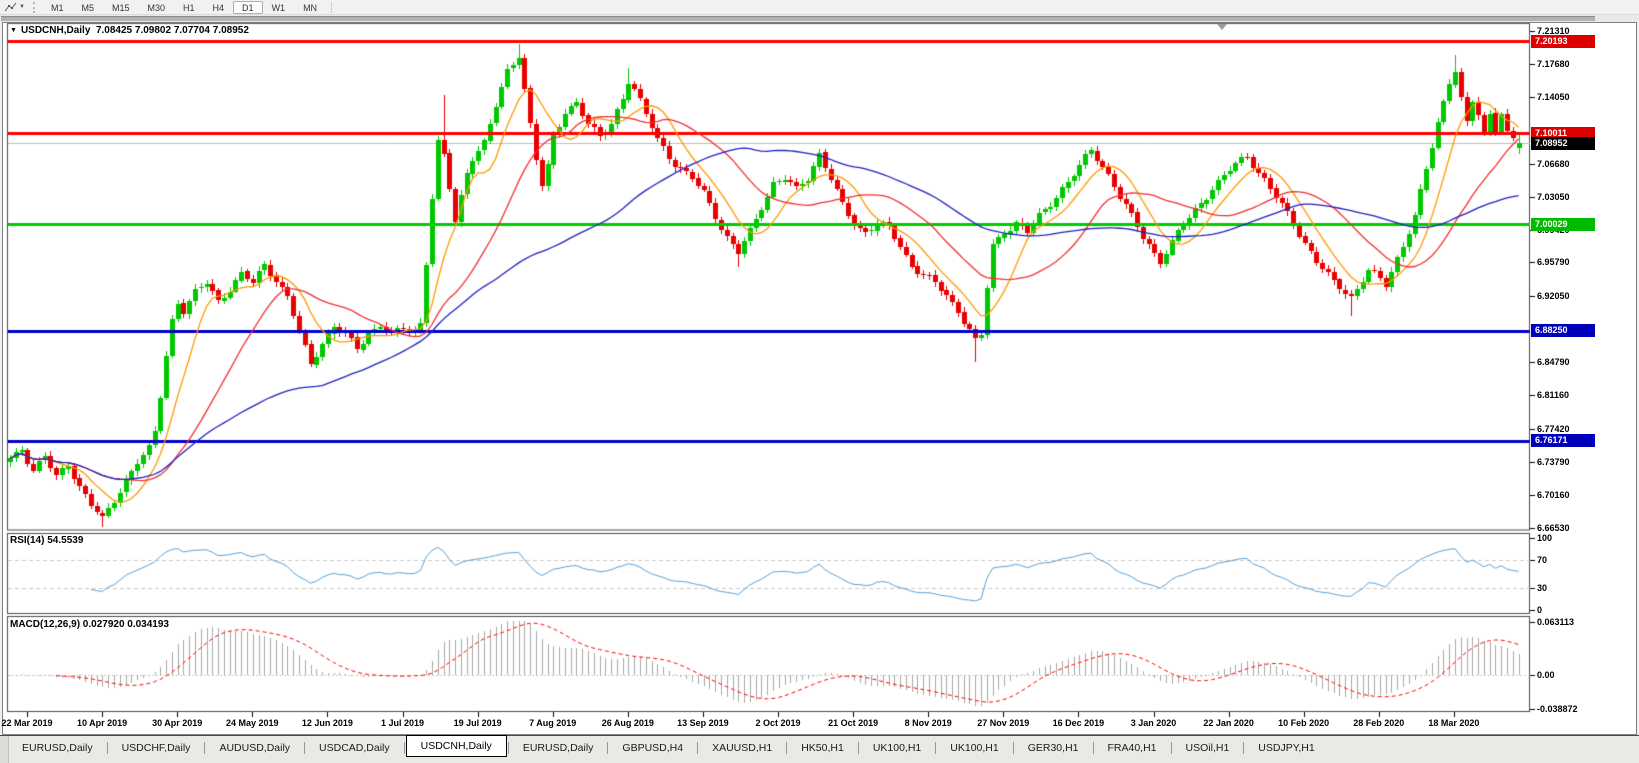 Image resolution: width=1639 pixels, height=763 pixels. Describe the element at coordinates (1563, 440) in the screenshot. I see `price-level-badge: 6.76171` at that location.